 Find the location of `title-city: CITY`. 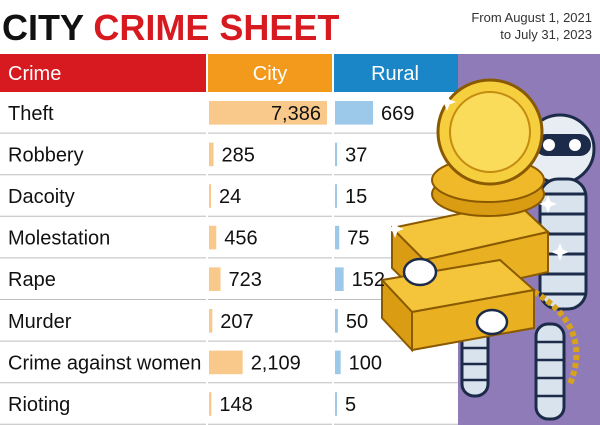

title-city: CITY is located at coordinates (43, 27).